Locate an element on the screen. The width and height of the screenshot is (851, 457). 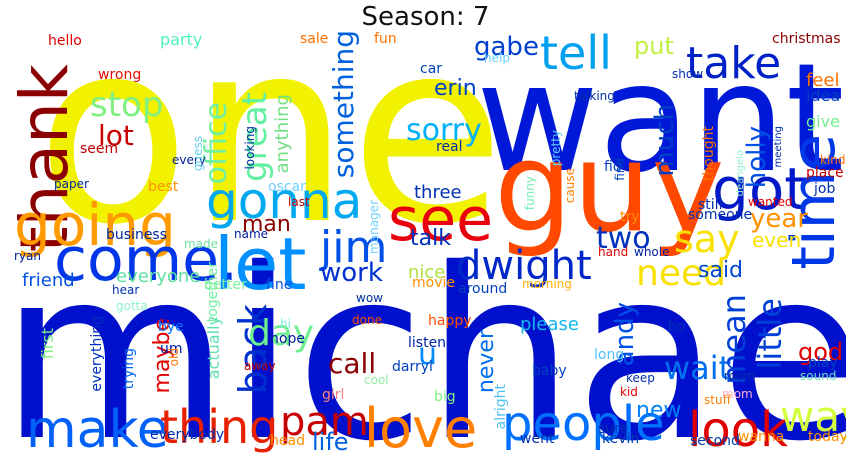
word-talking: talking is located at coordinates (594, 96).